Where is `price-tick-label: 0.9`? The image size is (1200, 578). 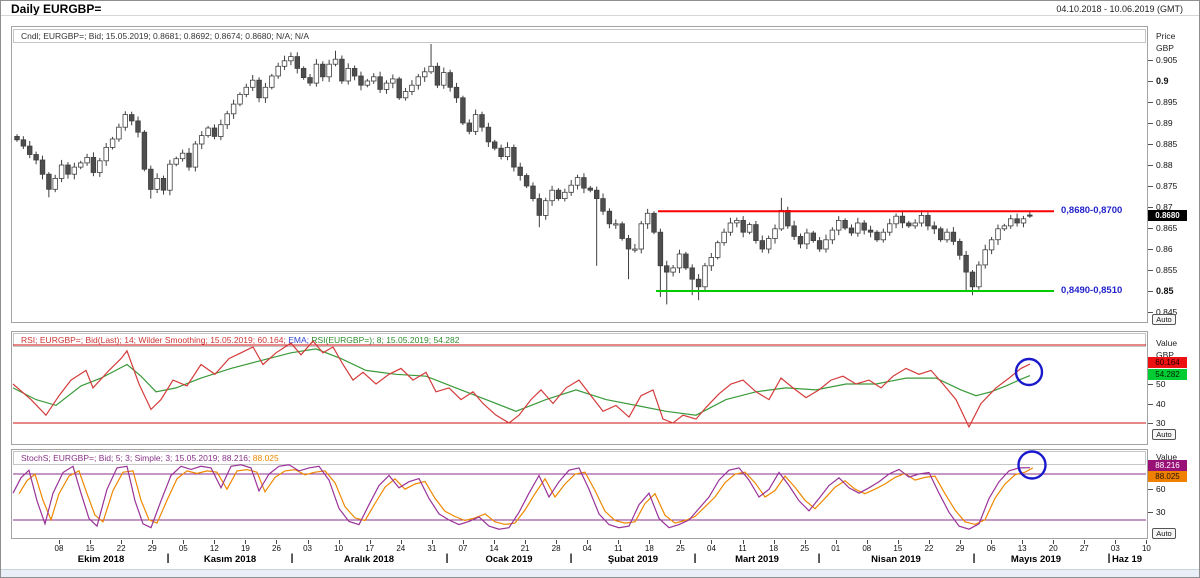
price-tick-label: 0.9 is located at coordinates (1162, 81).